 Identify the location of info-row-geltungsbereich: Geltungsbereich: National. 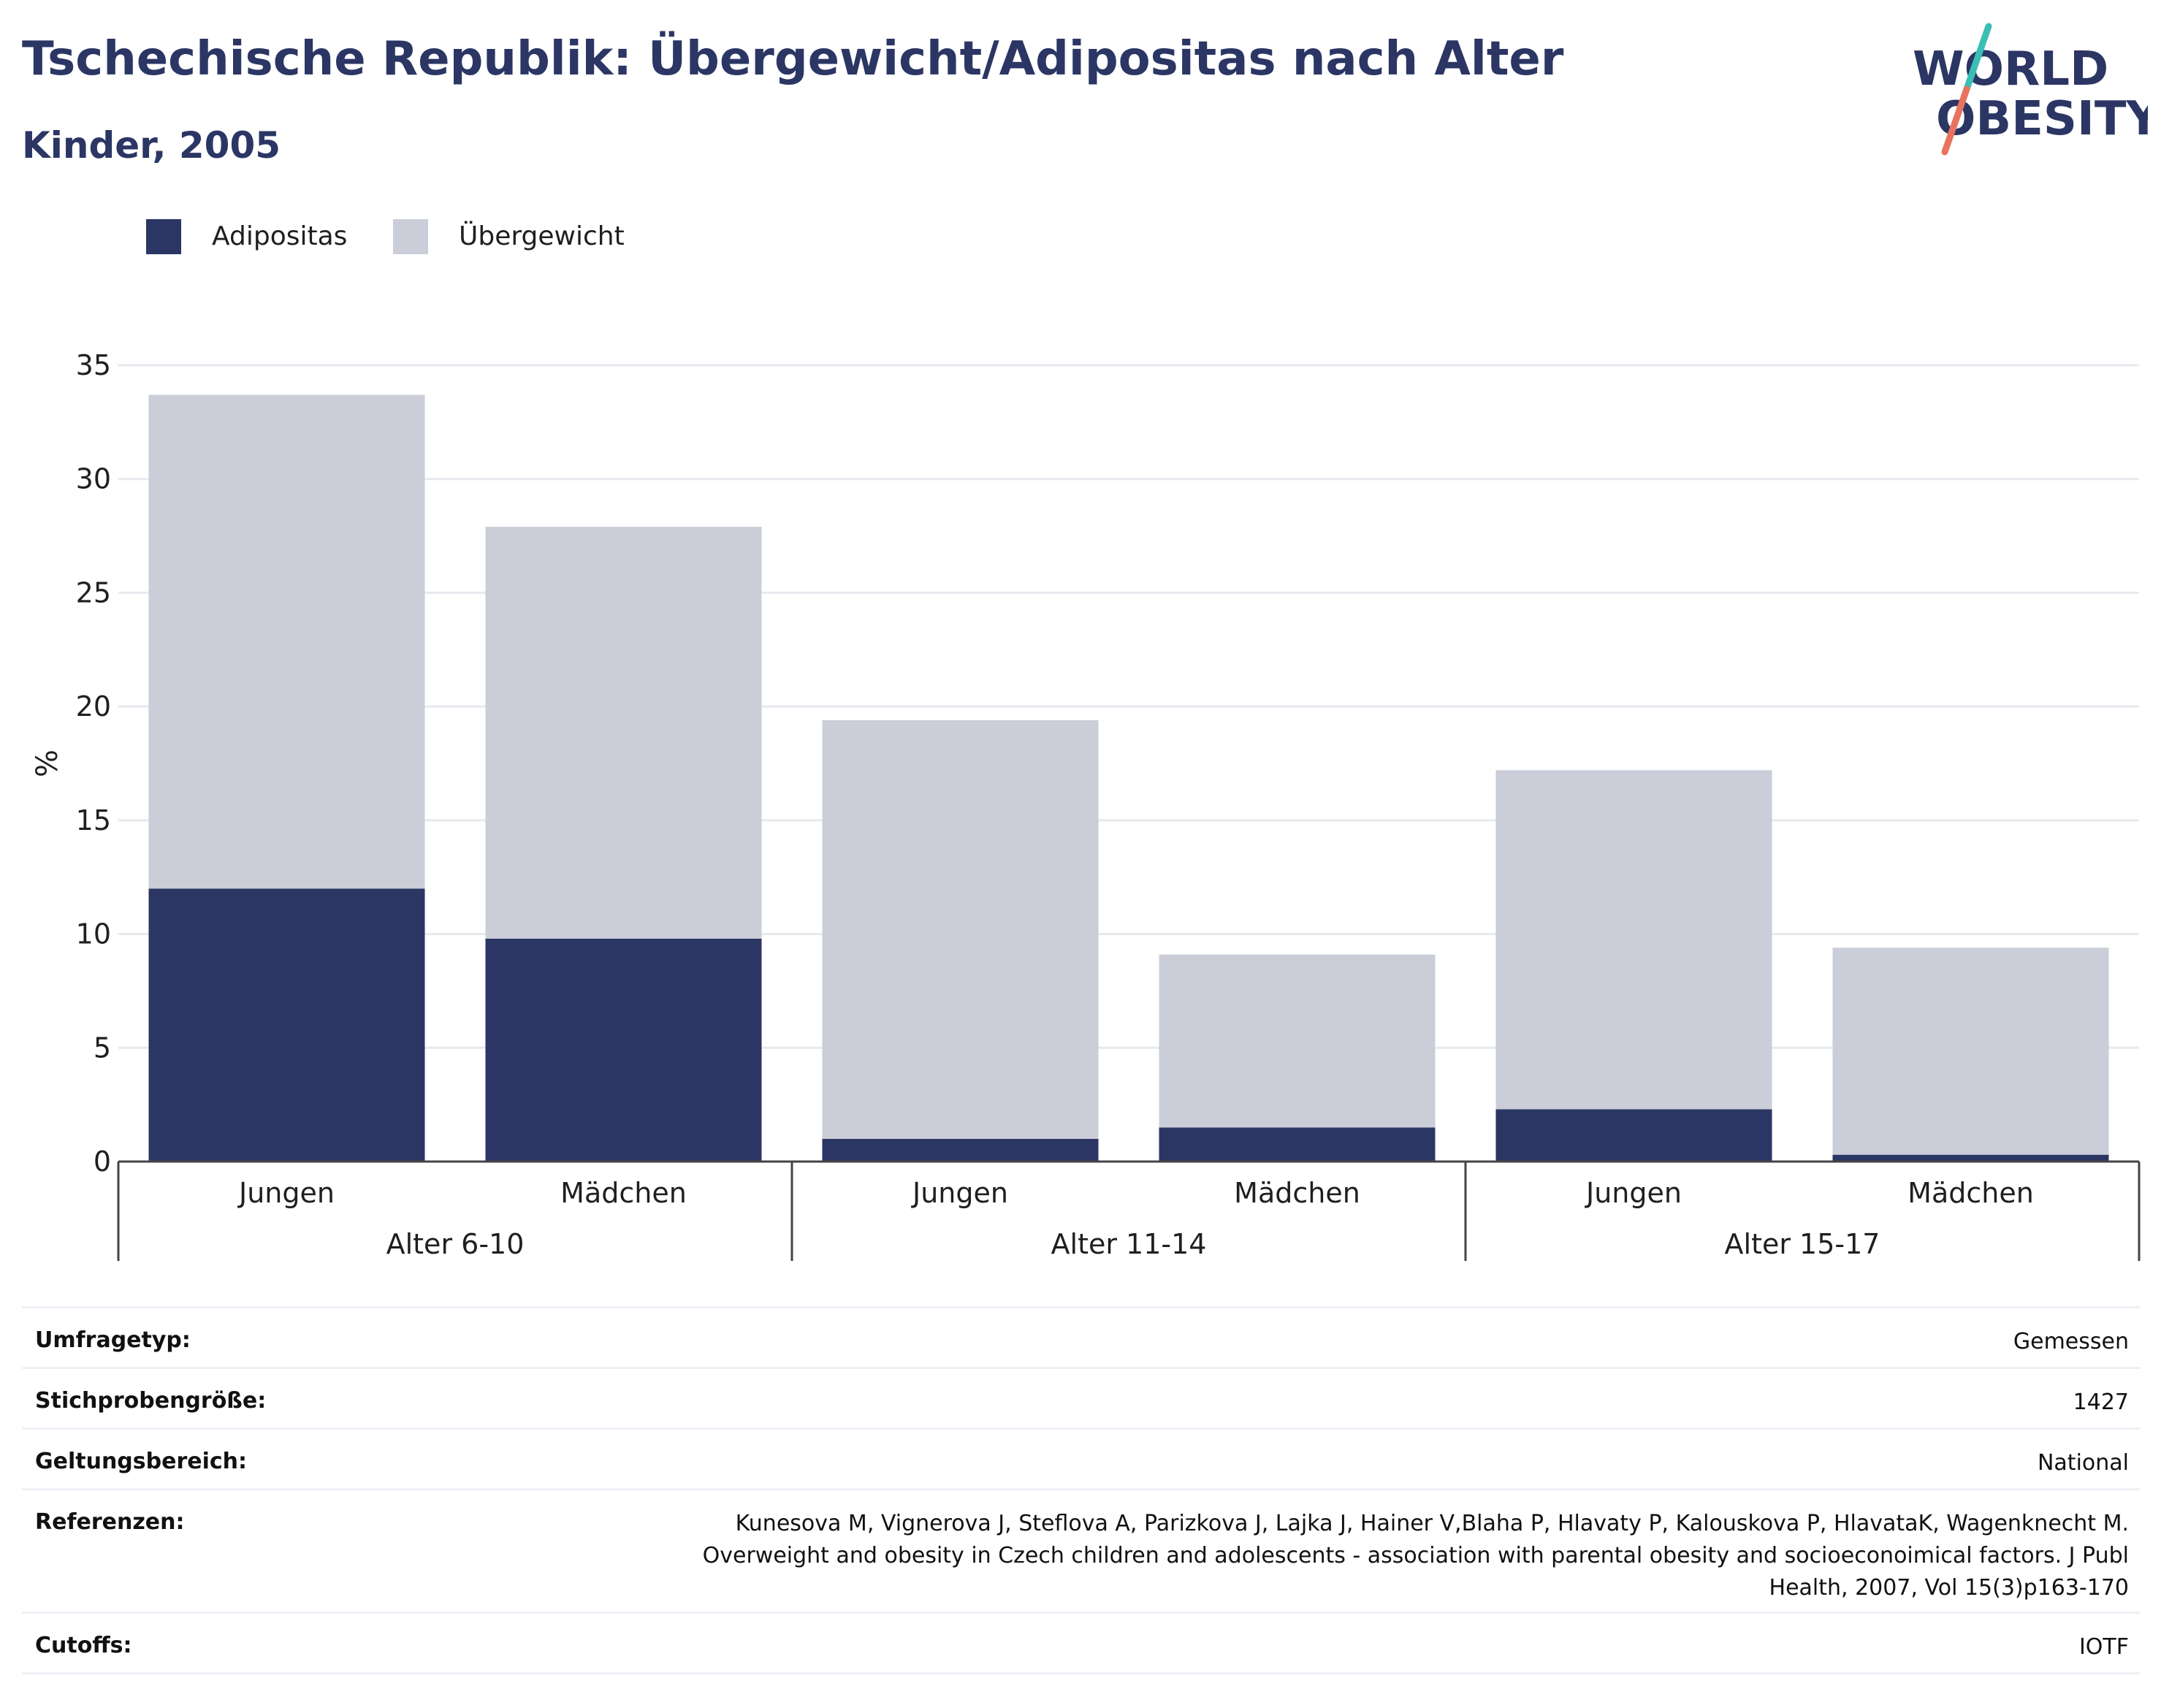
(1081, 1457).